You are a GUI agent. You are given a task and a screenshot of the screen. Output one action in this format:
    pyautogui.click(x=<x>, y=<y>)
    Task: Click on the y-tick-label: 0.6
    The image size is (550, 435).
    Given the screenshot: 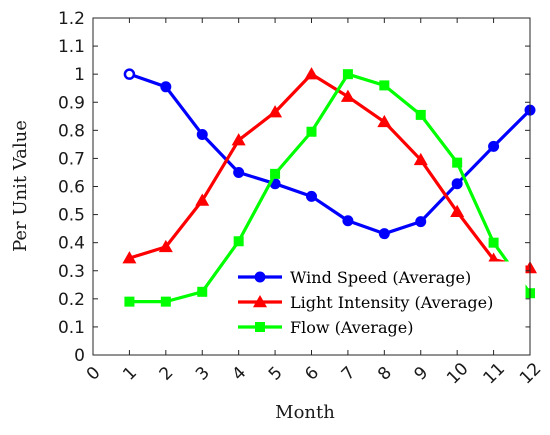 What is the action you would take?
    pyautogui.click(x=71, y=188)
    